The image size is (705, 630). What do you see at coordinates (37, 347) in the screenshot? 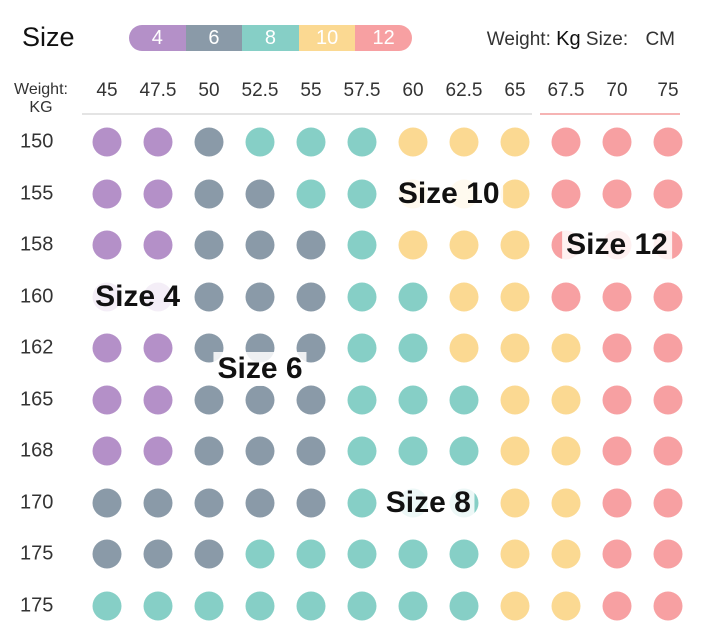
I see `height-tick-label: 162` at bounding box center [37, 347].